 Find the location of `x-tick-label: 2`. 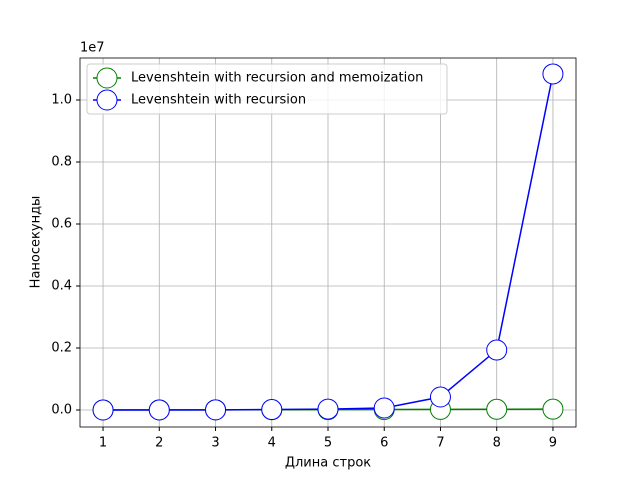

x-tick-label: 2 is located at coordinates (159, 443).